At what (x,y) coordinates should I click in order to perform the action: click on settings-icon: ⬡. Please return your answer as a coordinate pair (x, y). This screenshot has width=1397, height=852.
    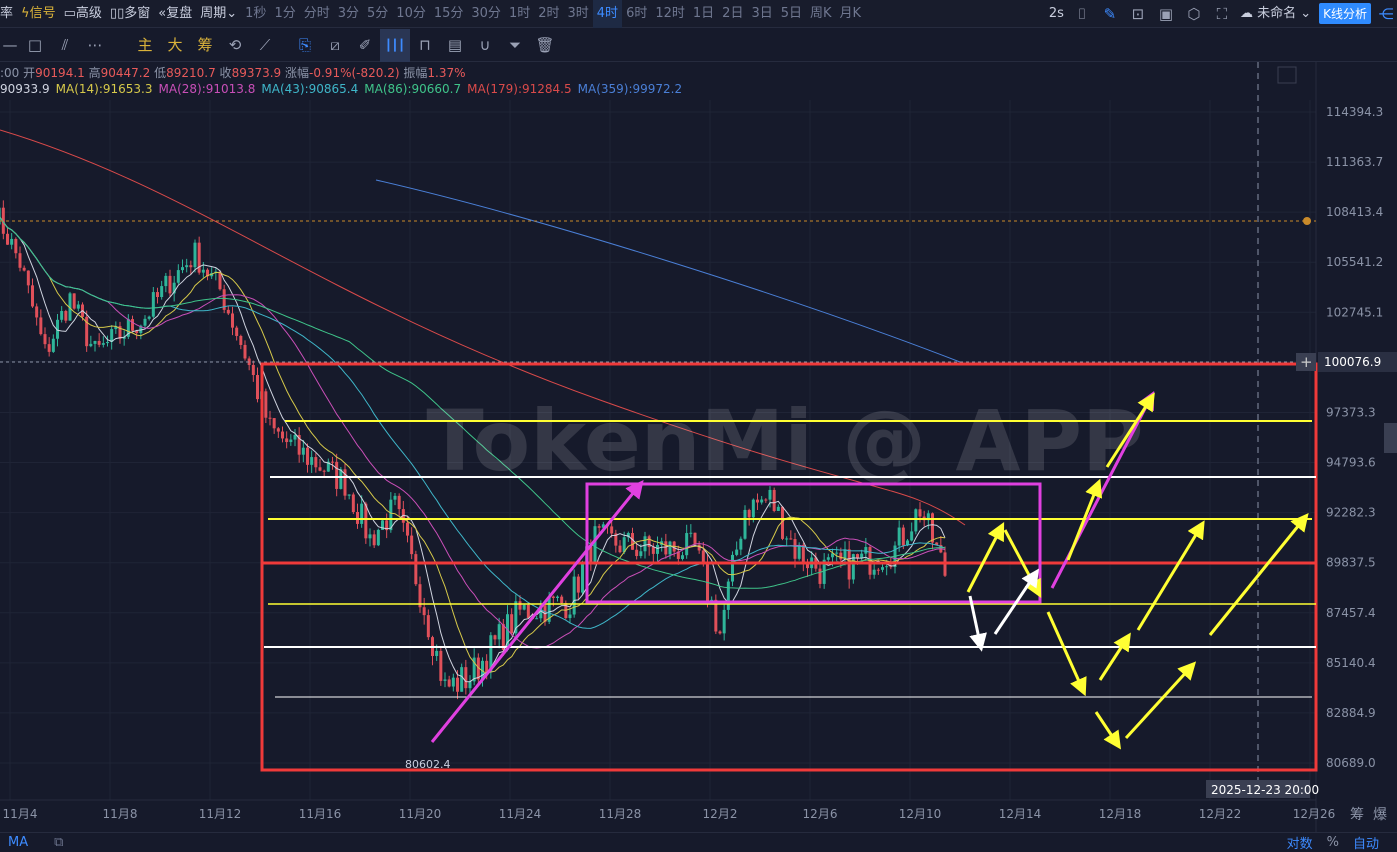
    Looking at the image, I should click on (1194, 13).